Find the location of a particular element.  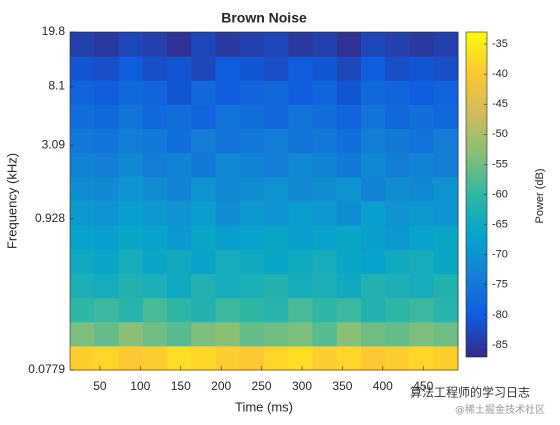

watermark: 算法工程师的学习日志 is located at coordinates (470, 392).